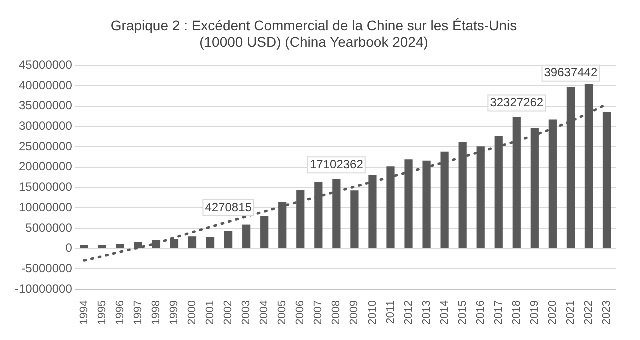 The width and height of the screenshot is (640, 340). I want to click on x-tick-label: 2008, so click(336, 313).